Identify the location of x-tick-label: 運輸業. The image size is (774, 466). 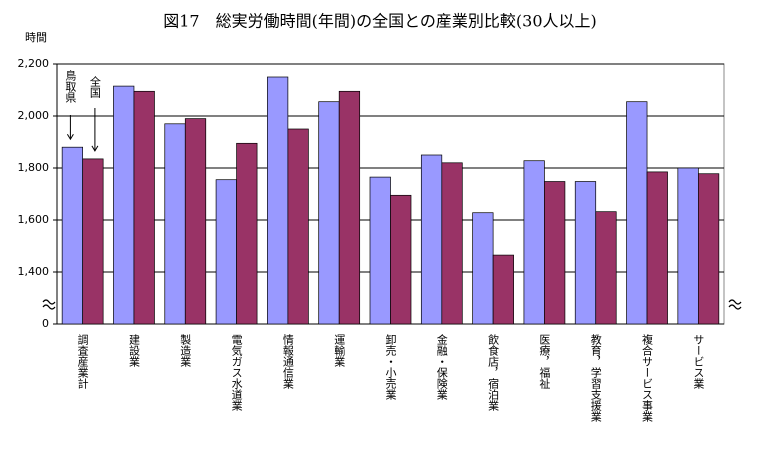
(339, 350).